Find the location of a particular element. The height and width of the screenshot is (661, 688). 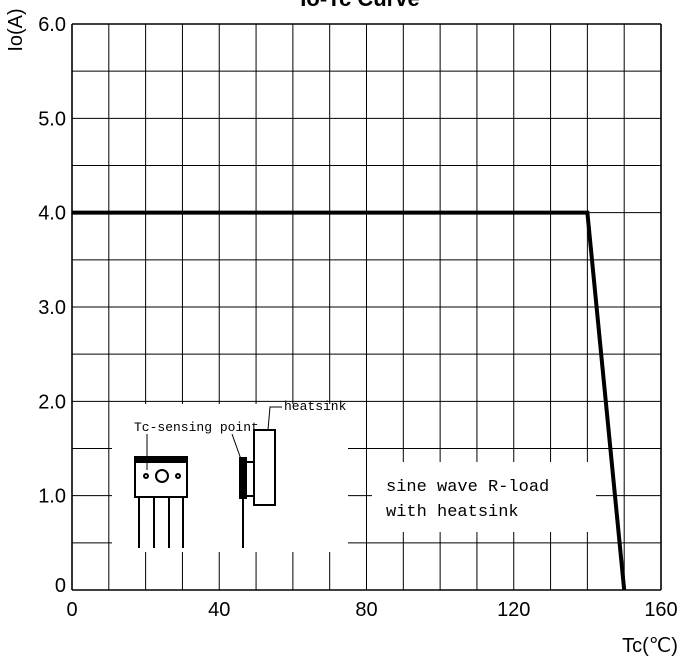

condition-line-2: with heatsink is located at coordinates (452, 512).